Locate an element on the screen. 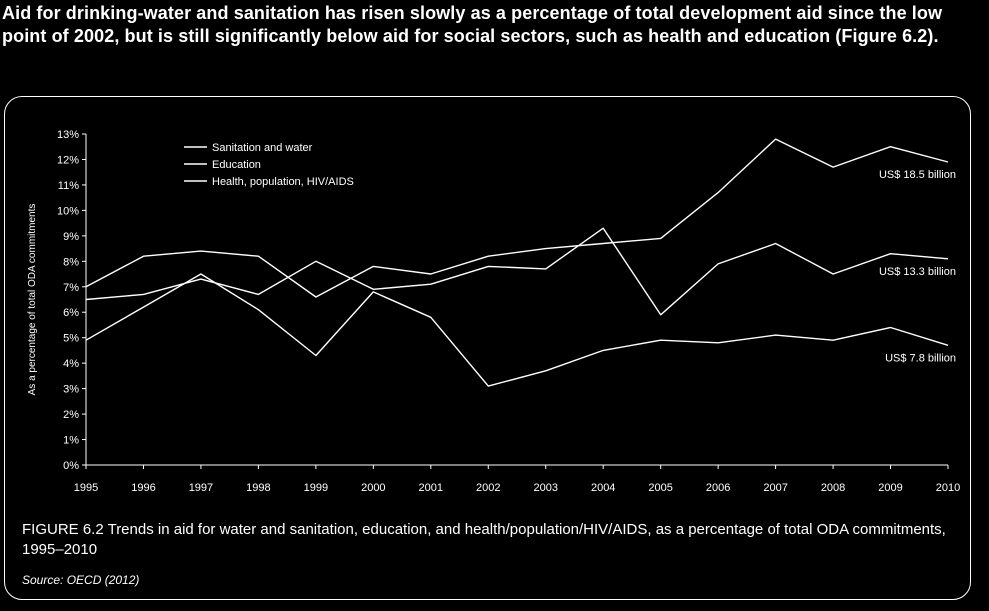  y-tick-label: 13% is located at coordinates (68, 135).